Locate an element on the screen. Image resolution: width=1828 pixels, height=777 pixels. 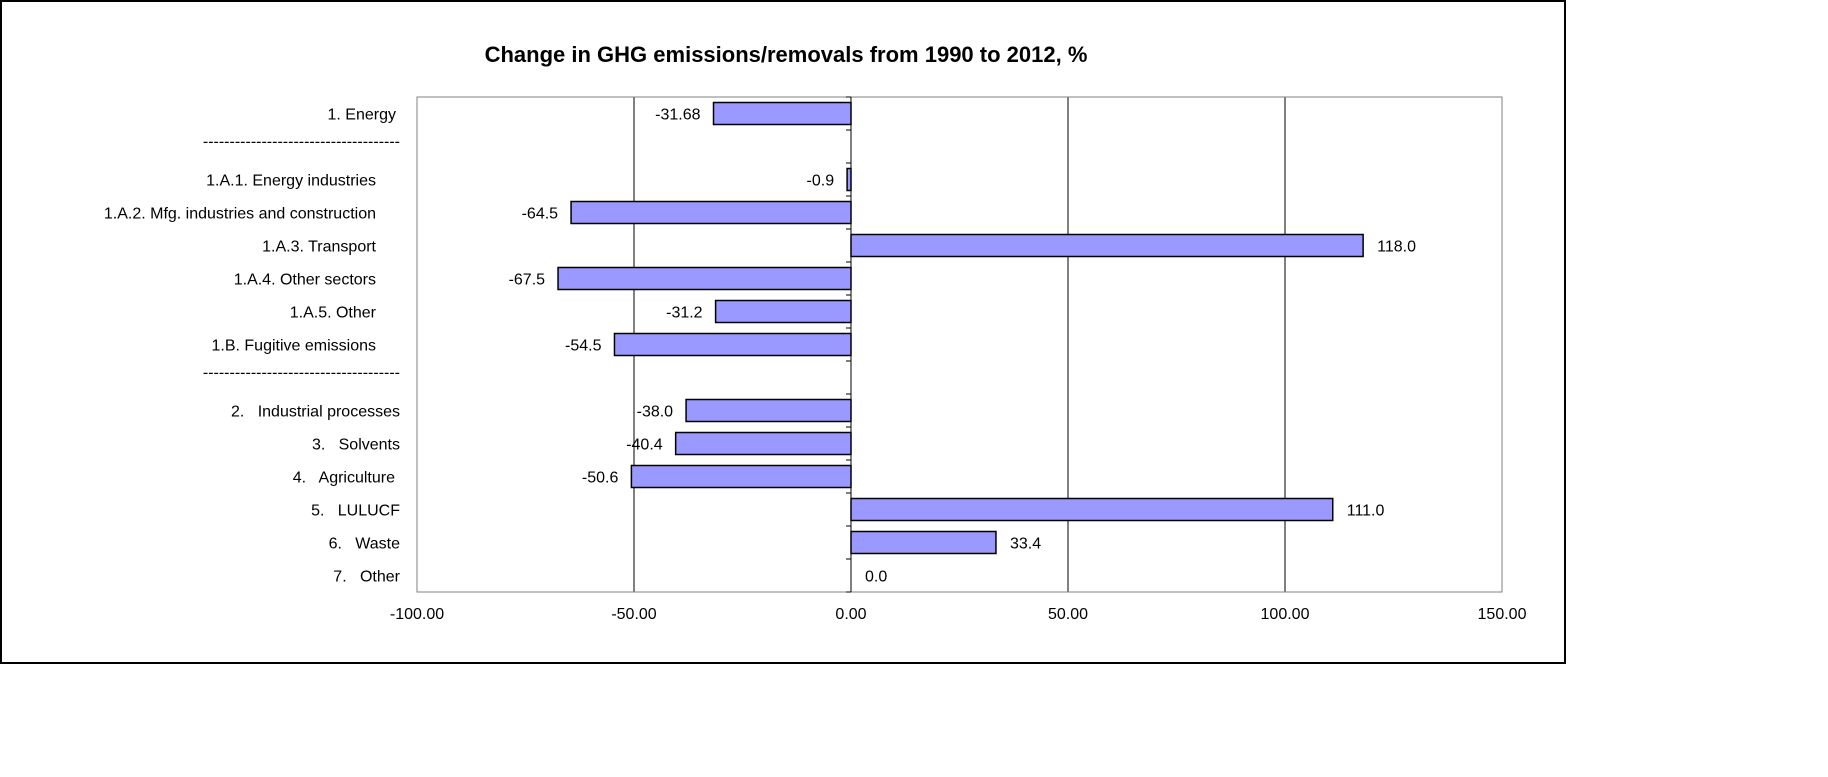
category-label: 1.A.5. Other is located at coordinates (333, 313).